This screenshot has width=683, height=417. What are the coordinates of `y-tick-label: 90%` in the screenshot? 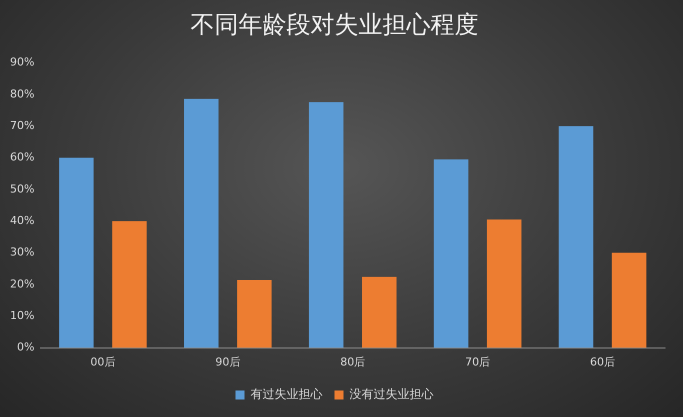 It's located at (22, 62).